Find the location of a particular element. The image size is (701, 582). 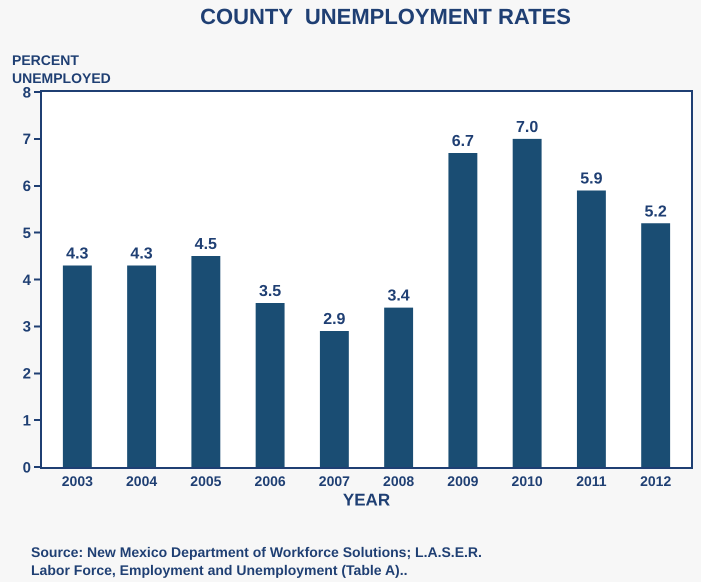

x-tick-label: 2005 is located at coordinates (206, 480).